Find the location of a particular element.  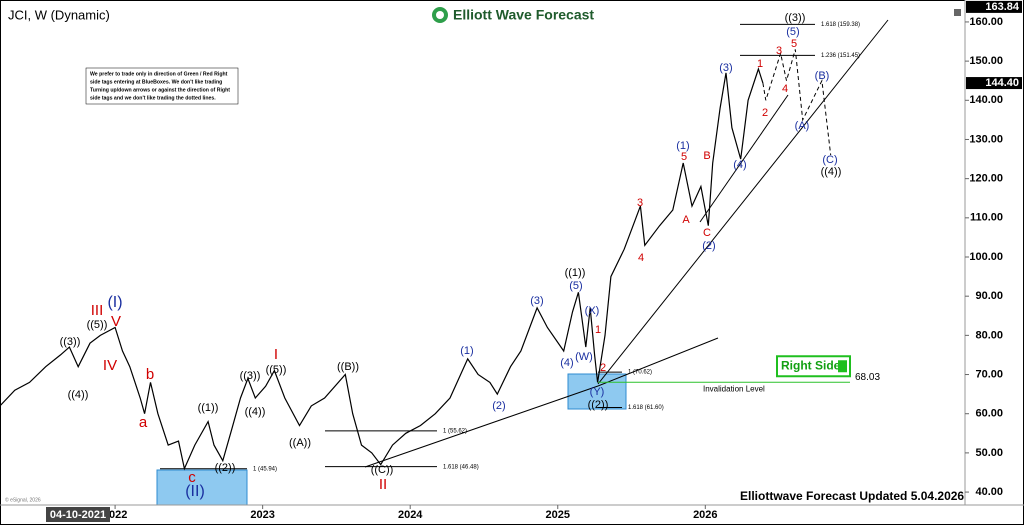

x-tick-label: 2025 is located at coordinates (558, 515).